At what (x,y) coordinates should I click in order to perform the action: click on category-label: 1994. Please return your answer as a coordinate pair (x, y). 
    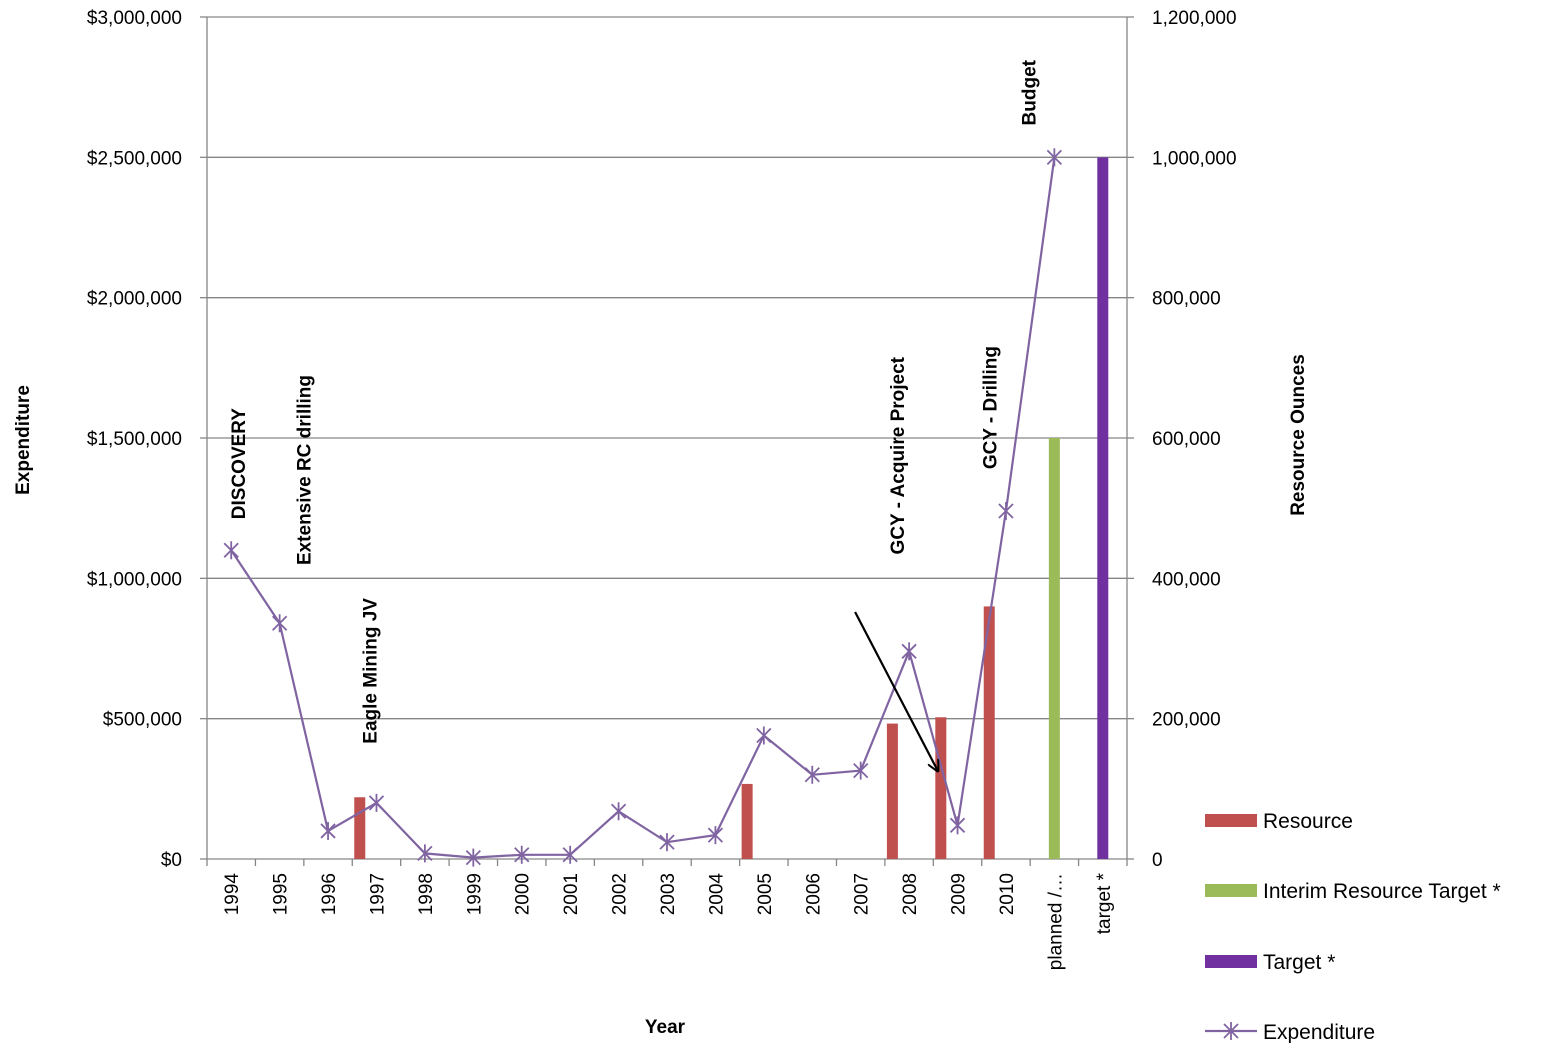
    Looking at the image, I should click on (232, 894).